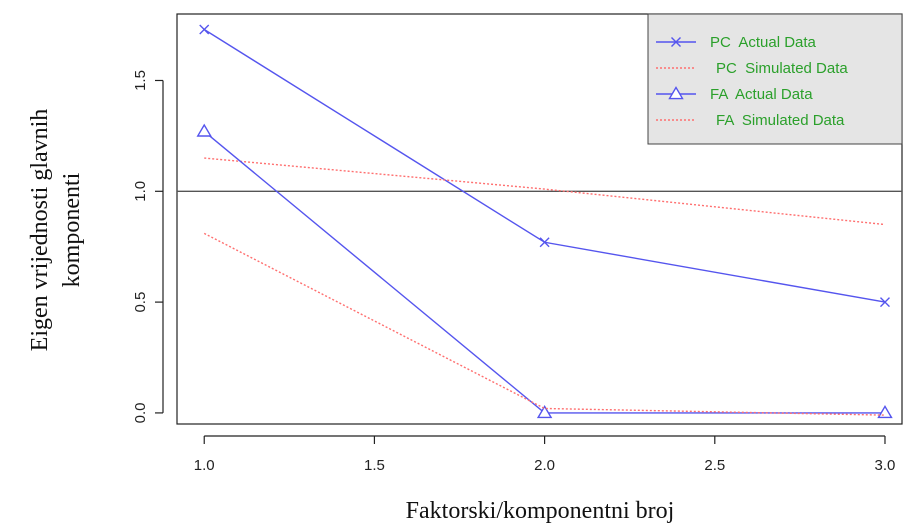 The width and height of the screenshot is (907, 531). Describe the element at coordinates (56, 230) in the screenshot. I see `y-axis-title: Eigen vrijednosti glavnih komponenti` at that location.